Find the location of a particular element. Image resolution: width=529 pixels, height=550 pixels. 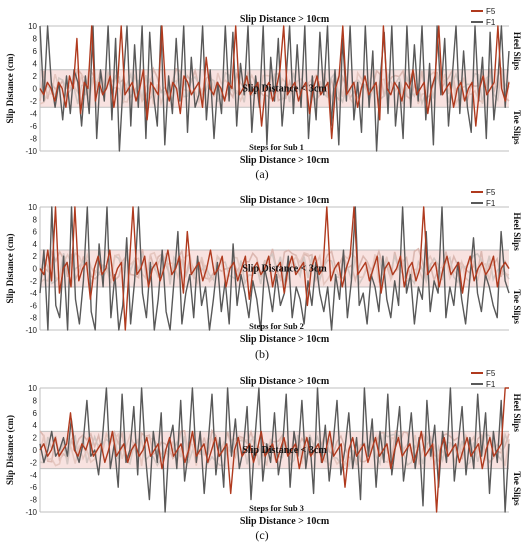

panel-caption: (a) is located at coordinates (261, 174).